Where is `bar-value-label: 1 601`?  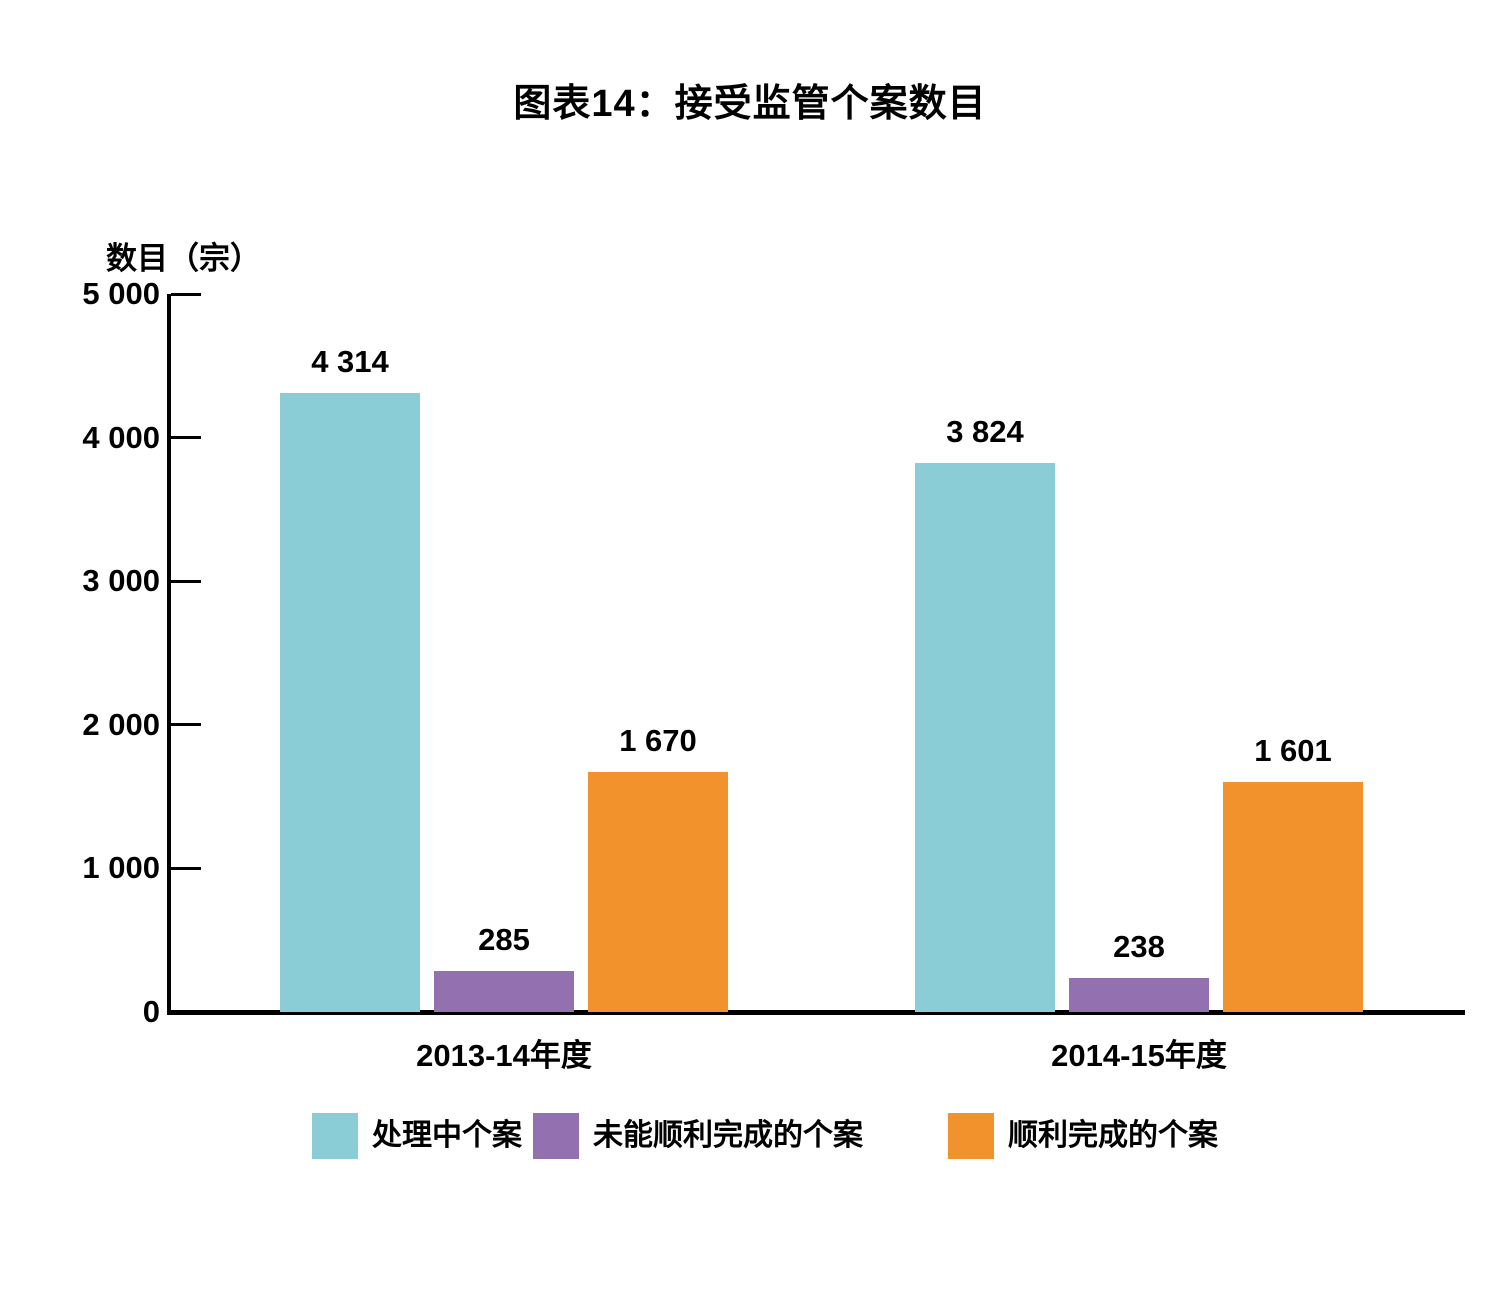
bar-value-label: 1 601 is located at coordinates (1293, 751).